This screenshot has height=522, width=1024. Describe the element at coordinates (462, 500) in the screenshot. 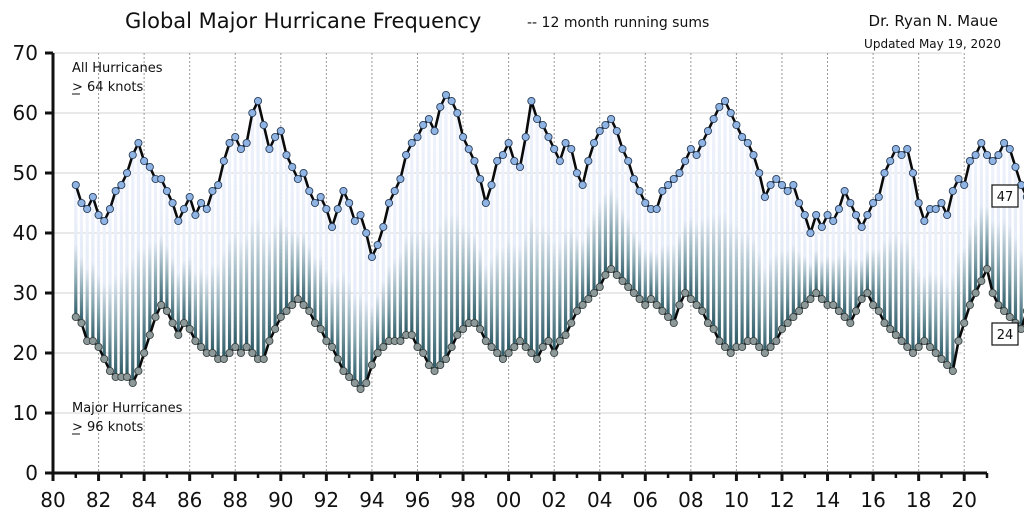

I see `x-tick-label: 98` at that location.